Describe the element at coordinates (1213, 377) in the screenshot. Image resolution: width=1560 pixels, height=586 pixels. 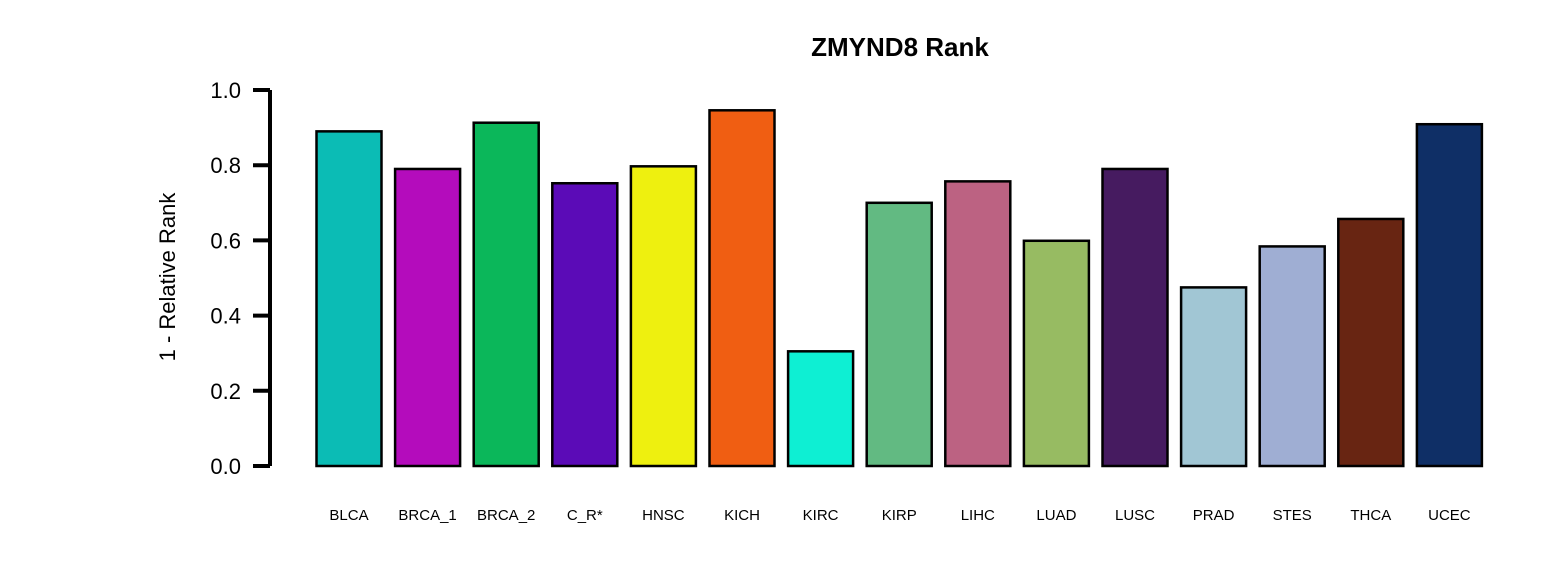
I see `bar-prad` at that location.